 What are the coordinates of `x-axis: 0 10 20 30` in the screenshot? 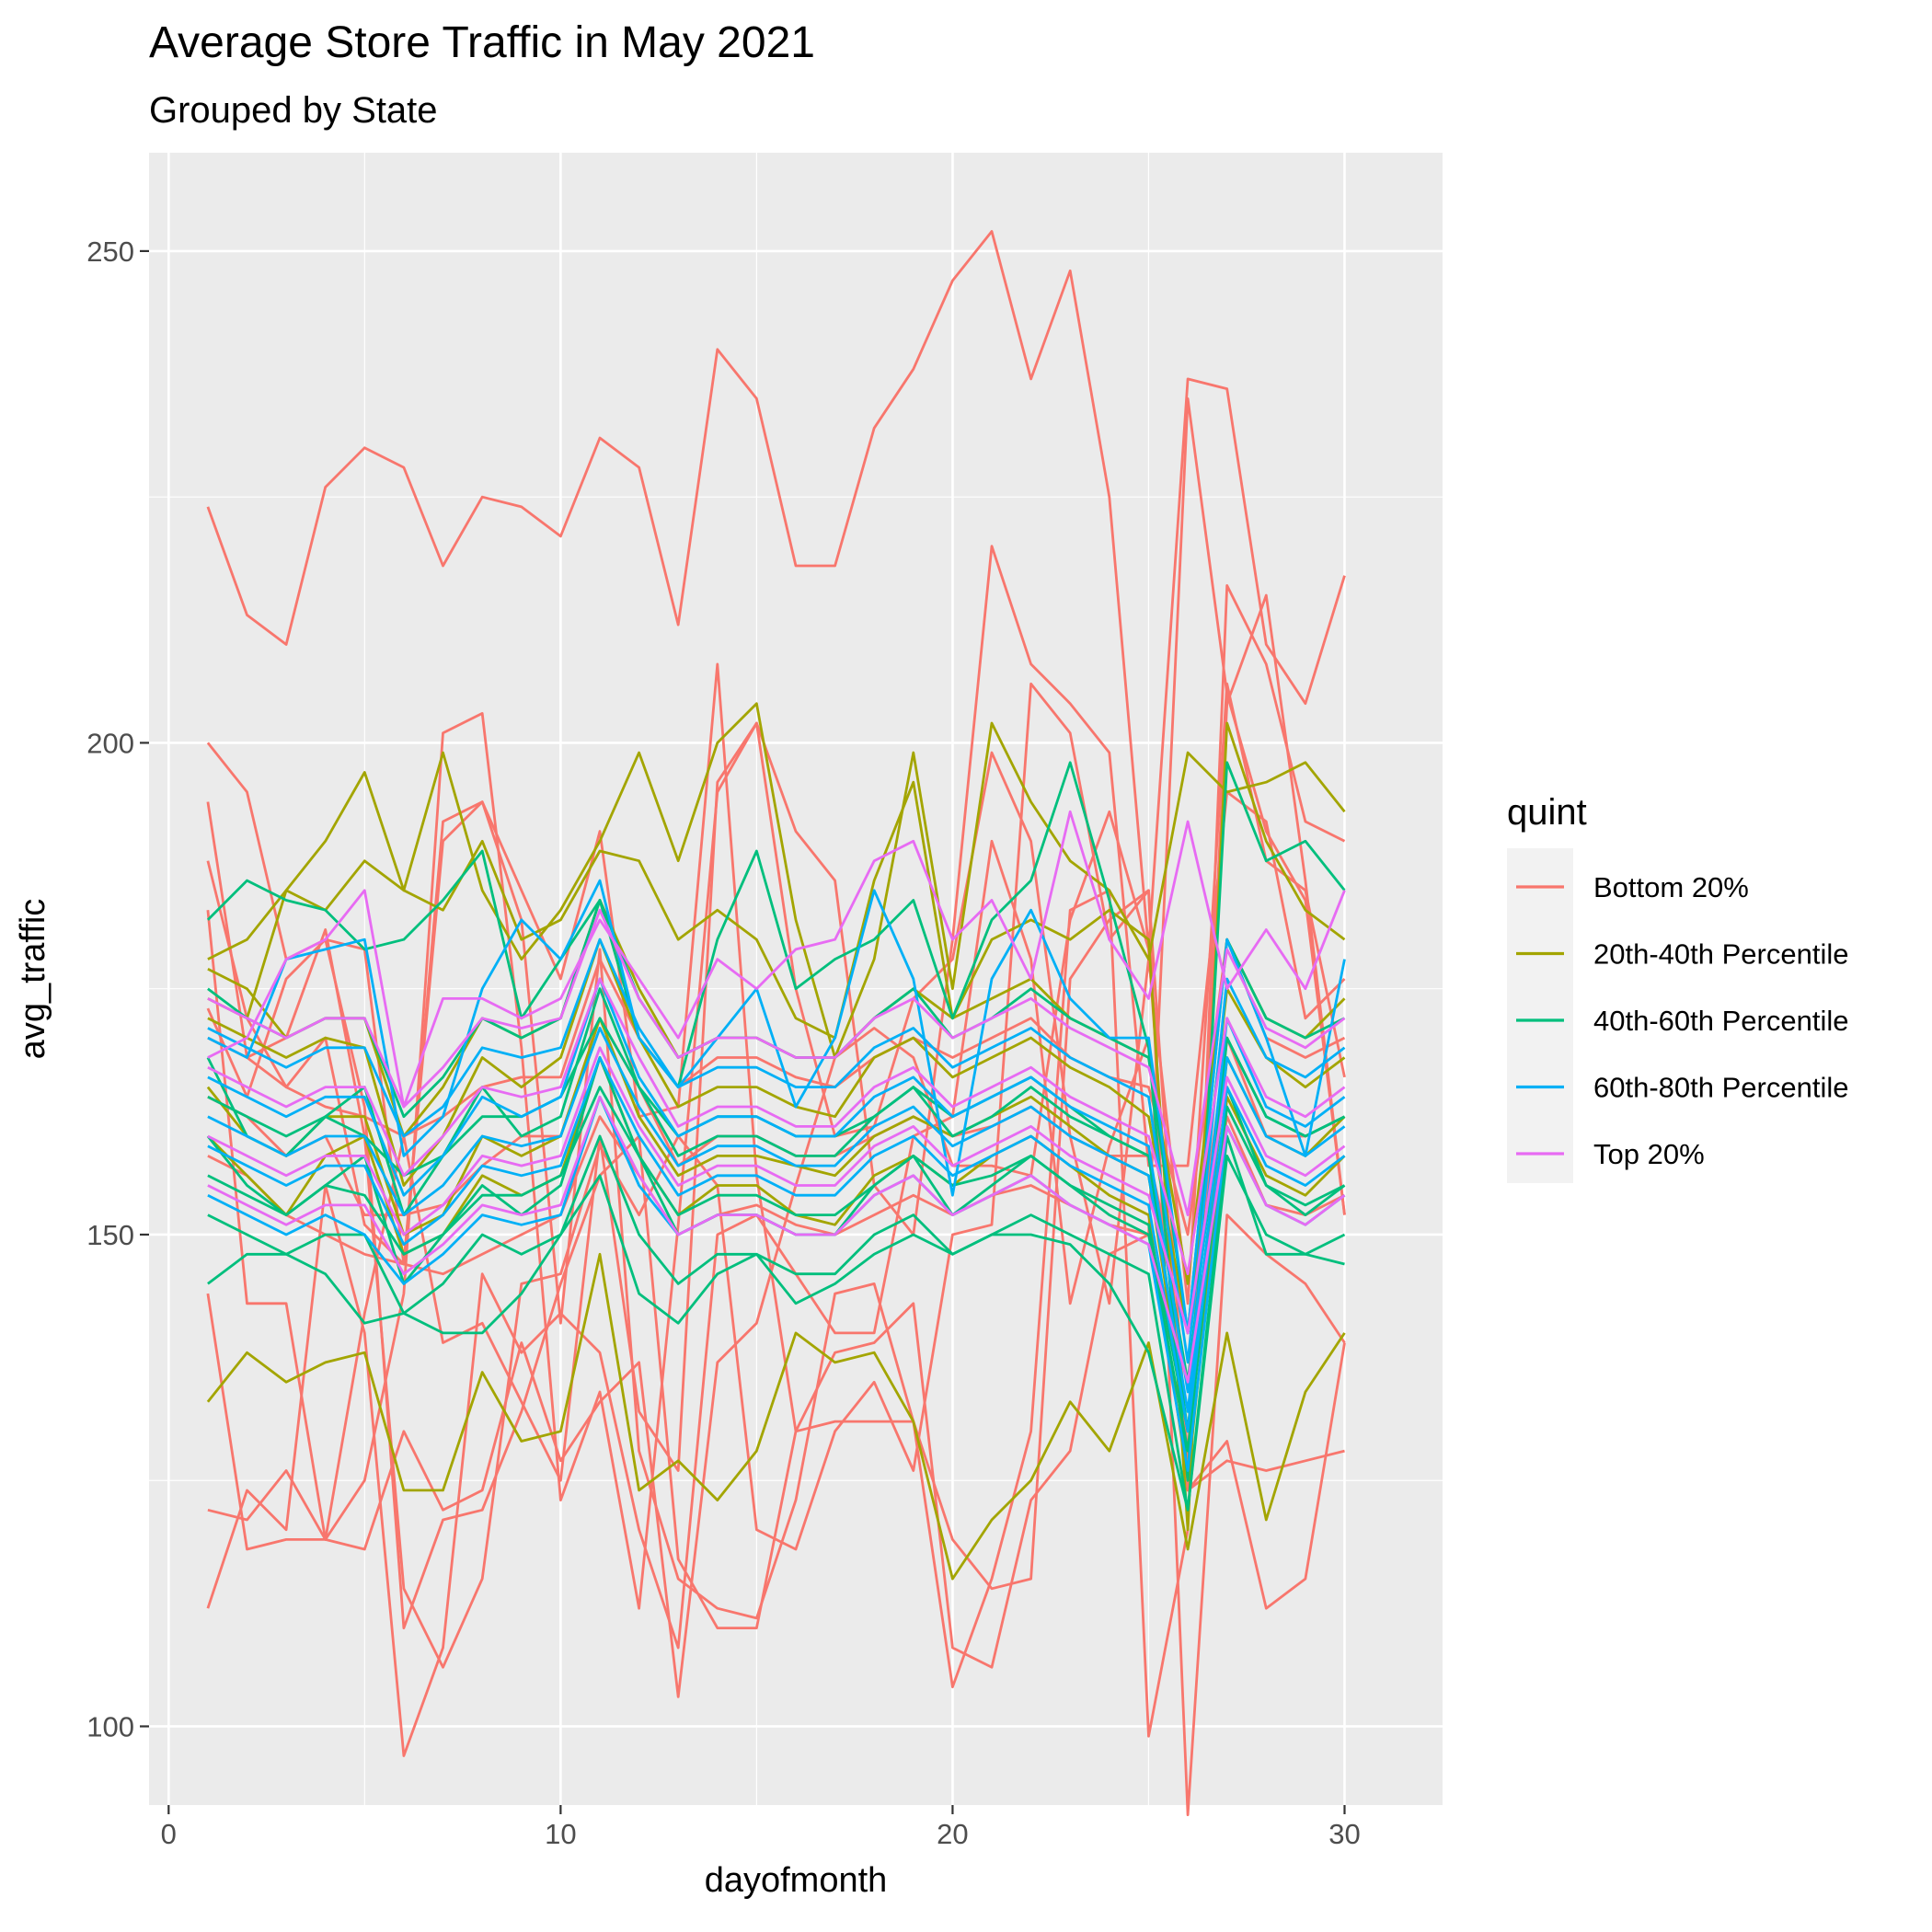 It's located at (761, 1827).